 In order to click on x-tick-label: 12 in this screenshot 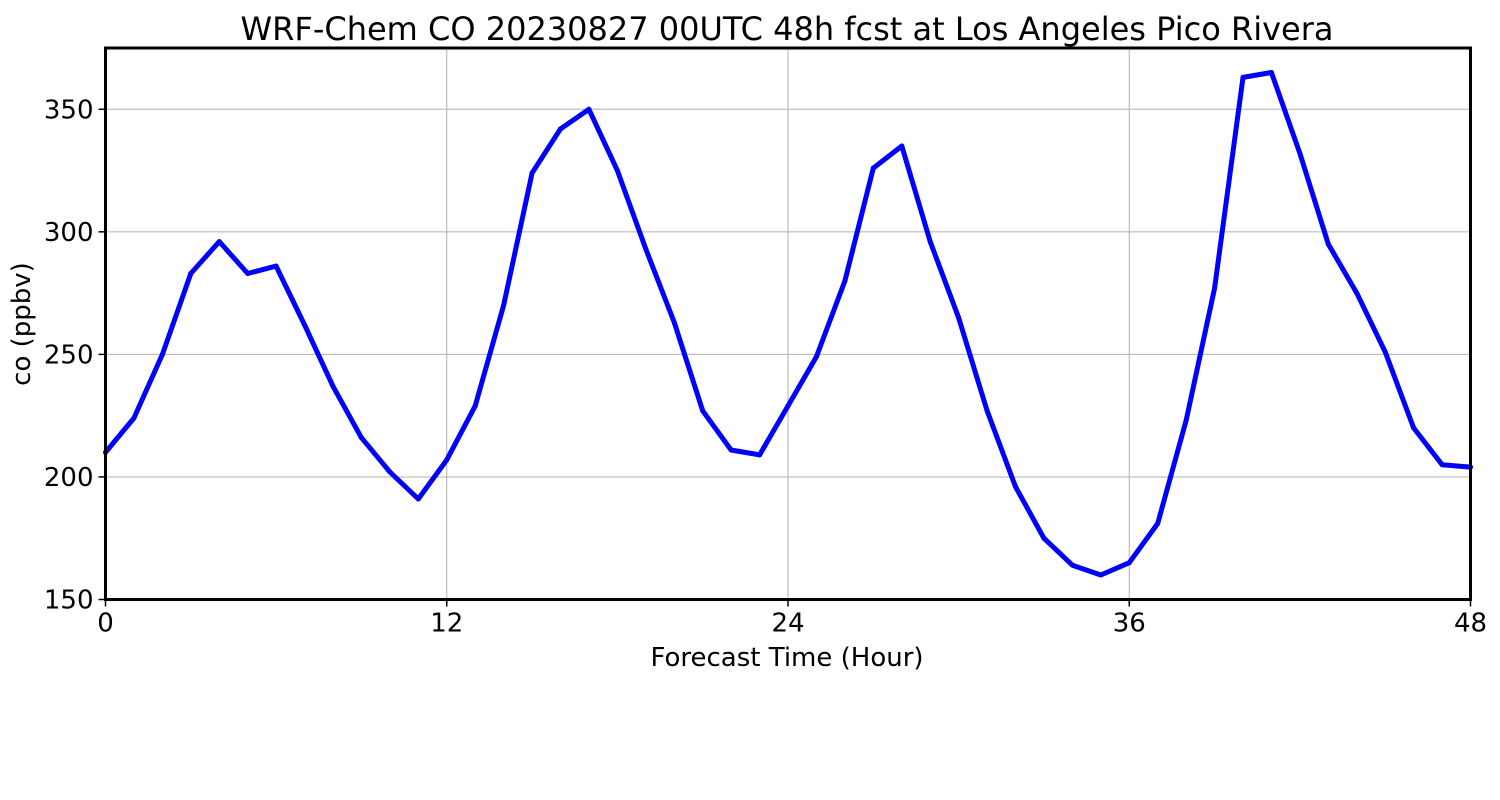, I will do `click(446, 624)`.